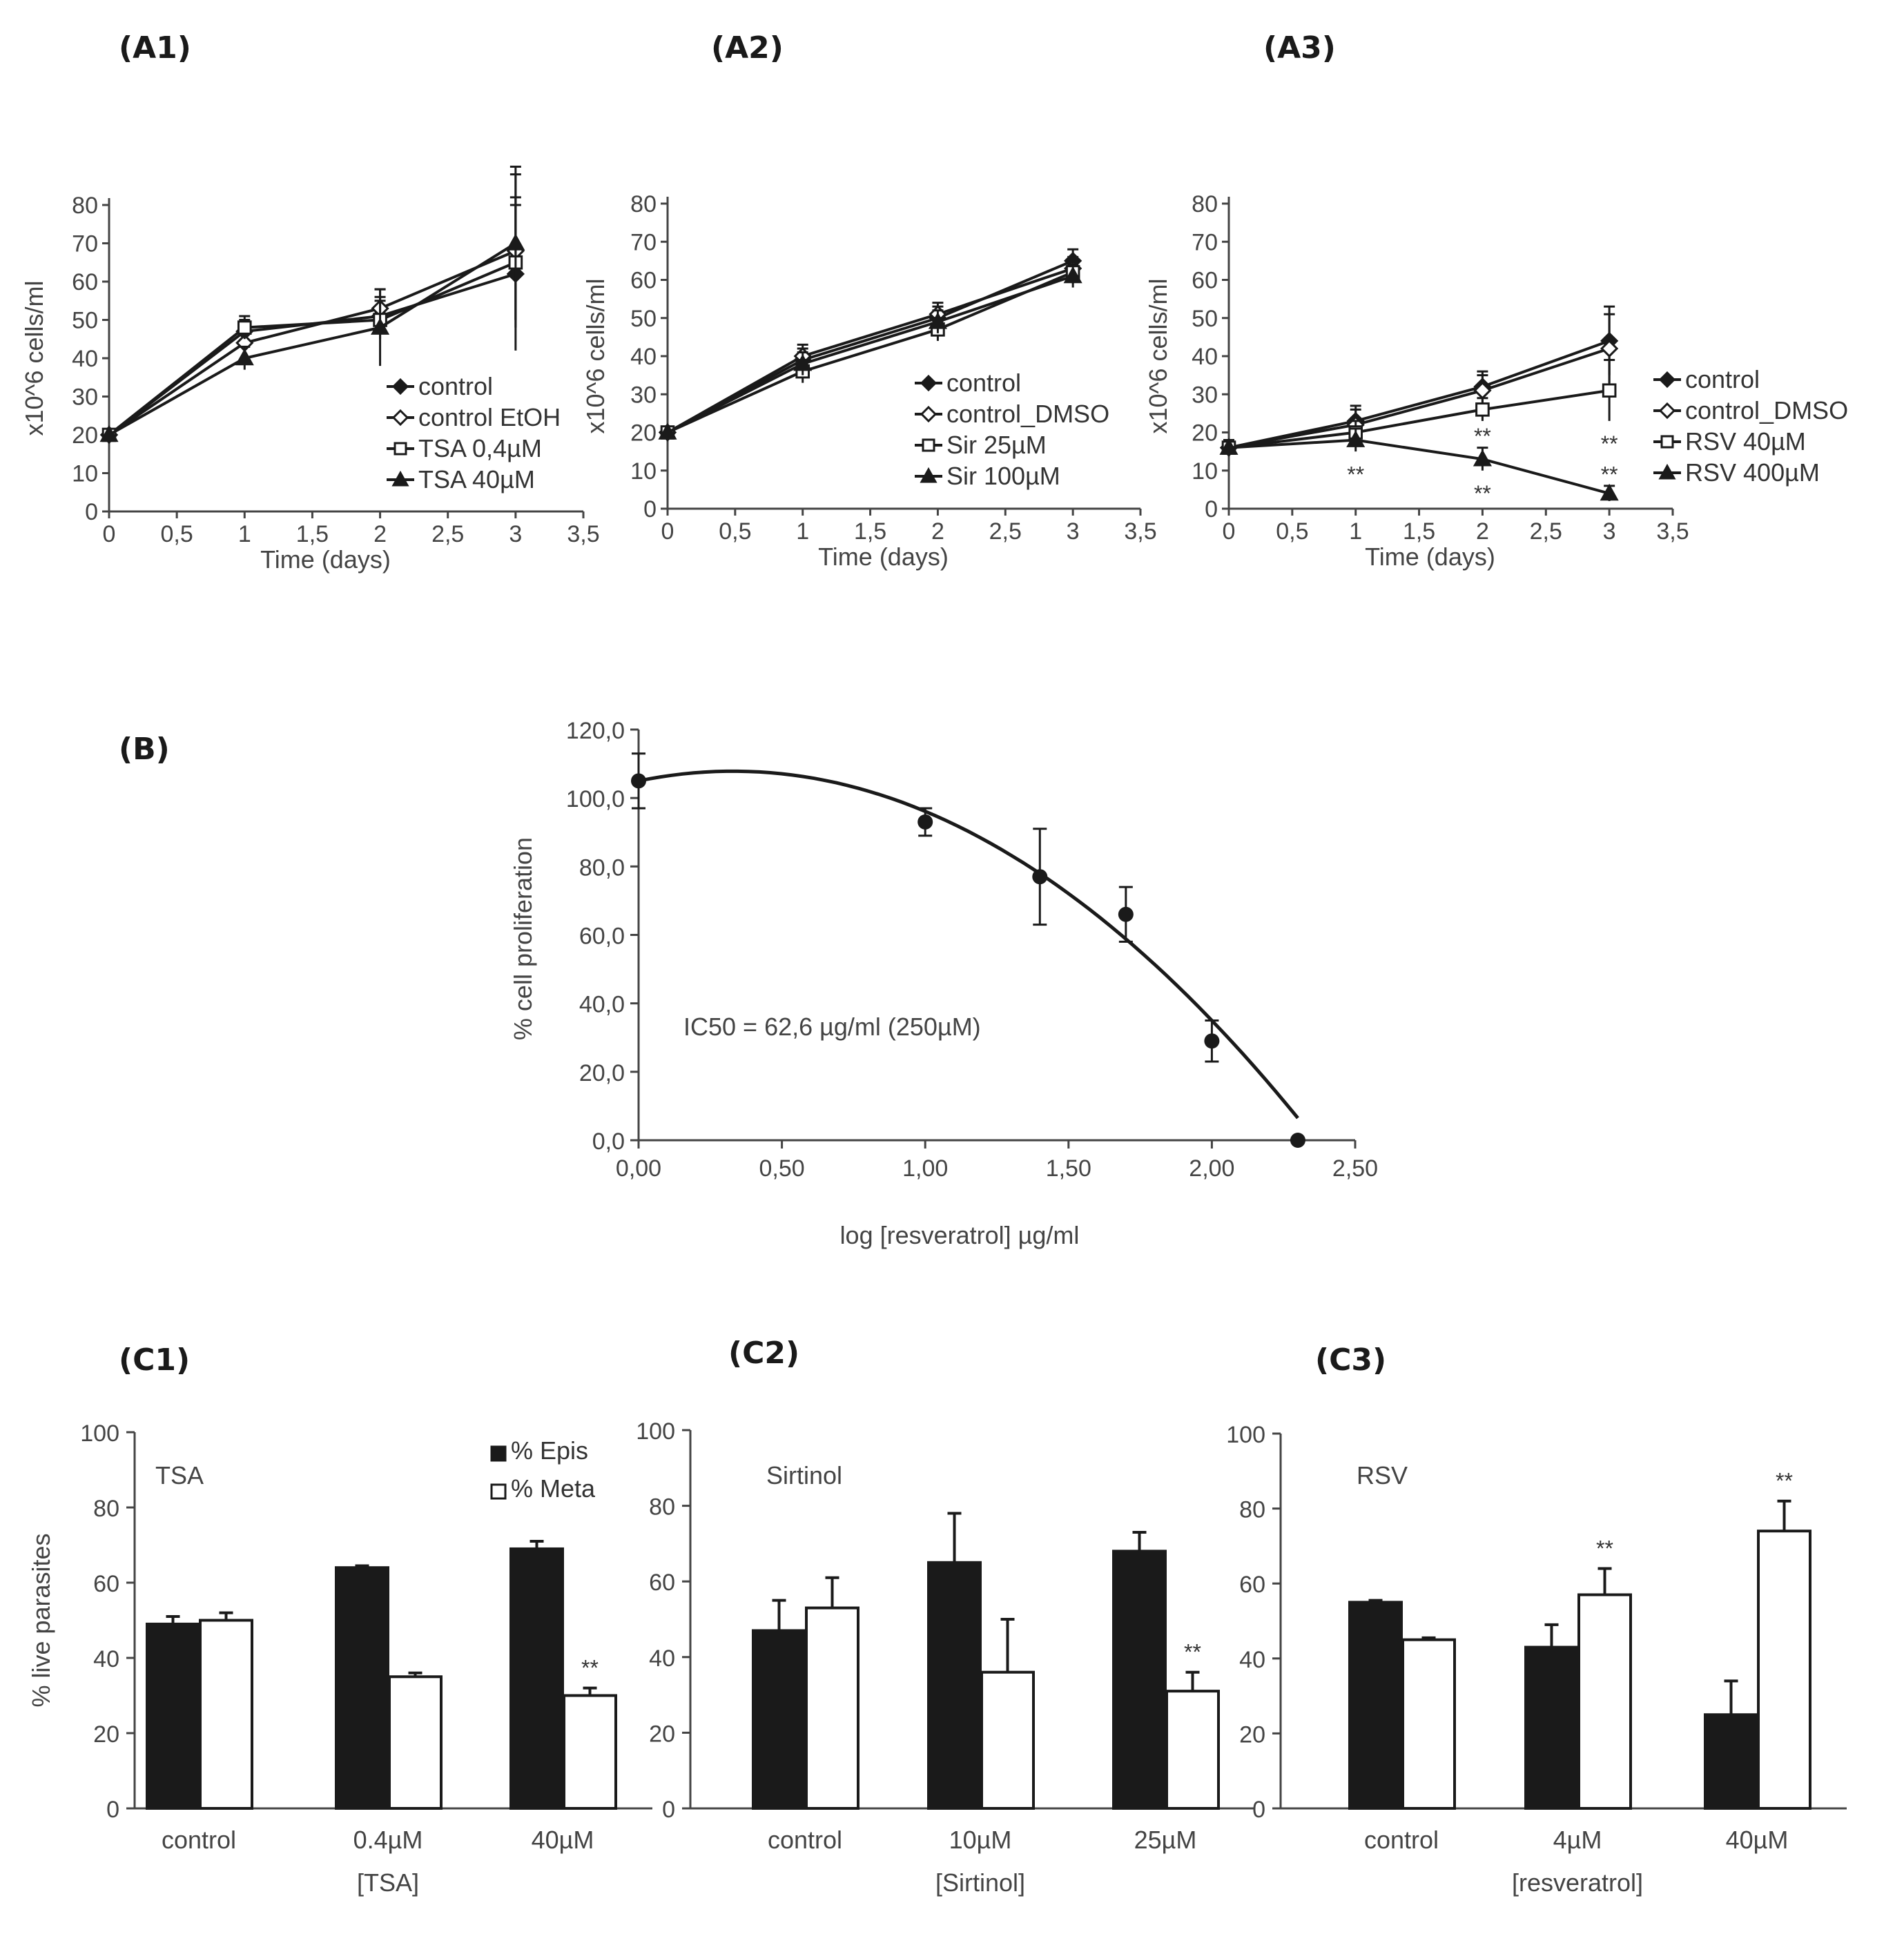 Image resolution: width=1904 pixels, height=1934 pixels. Describe the element at coordinates (549, 1450) in the screenshot. I see `c1-legend-label: % Epis` at that location.